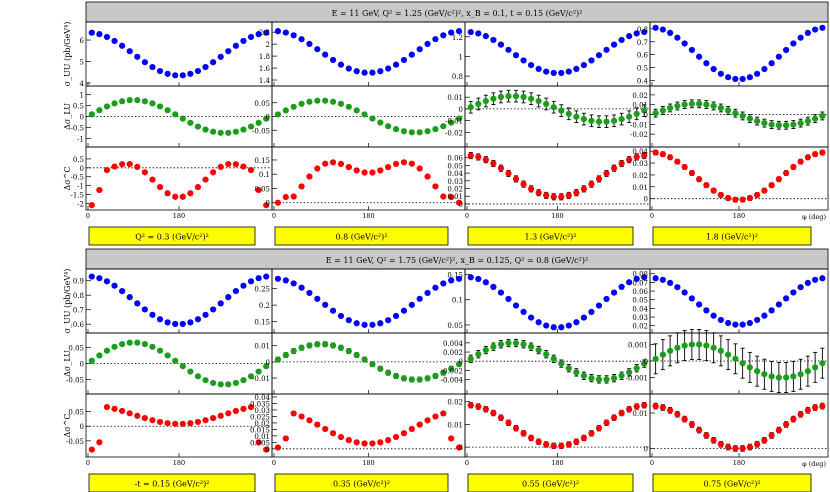 The height and width of the screenshot is (492, 830). I want to click on y-tick-label: -0.01, so click(639, 125).